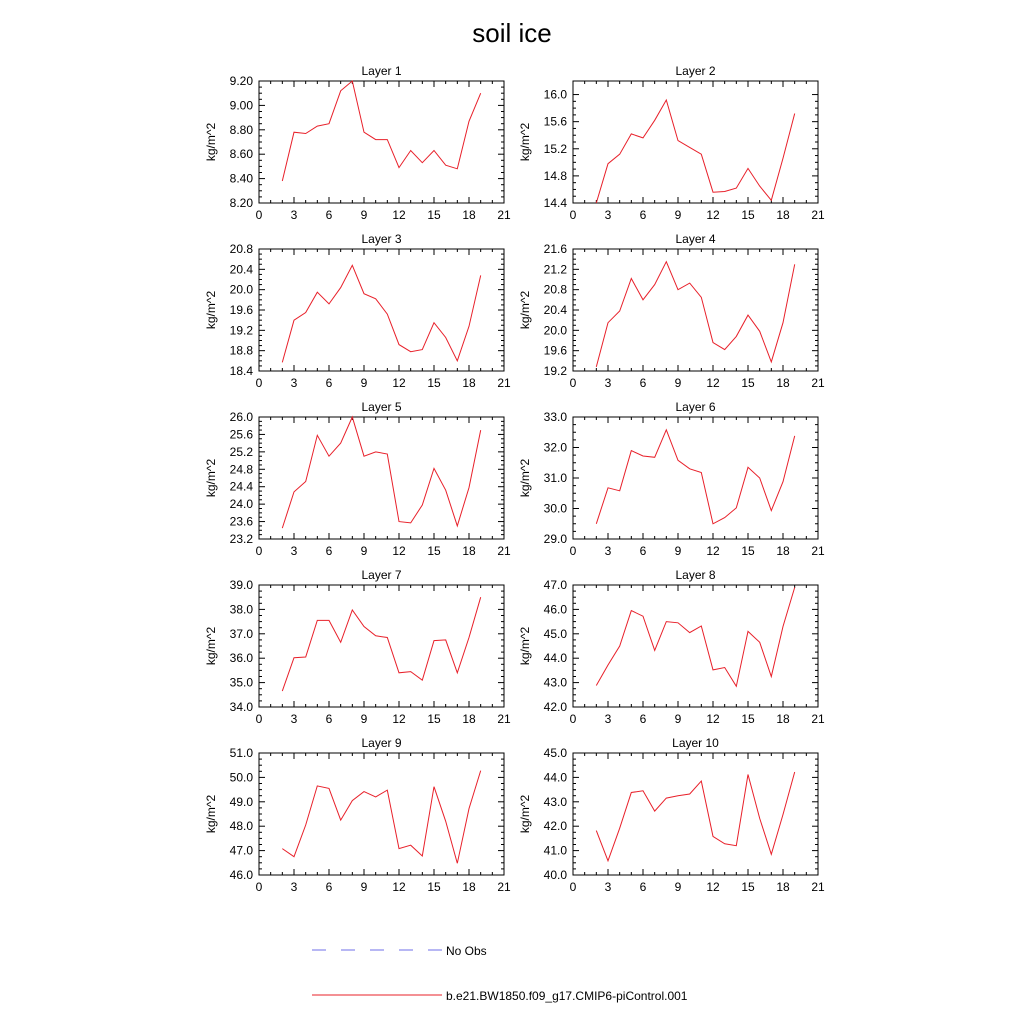 This screenshot has height=1024, width=1024. What do you see at coordinates (556, 658) in the screenshot?
I see `y-tick-label: 44.0` at bounding box center [556, 658].